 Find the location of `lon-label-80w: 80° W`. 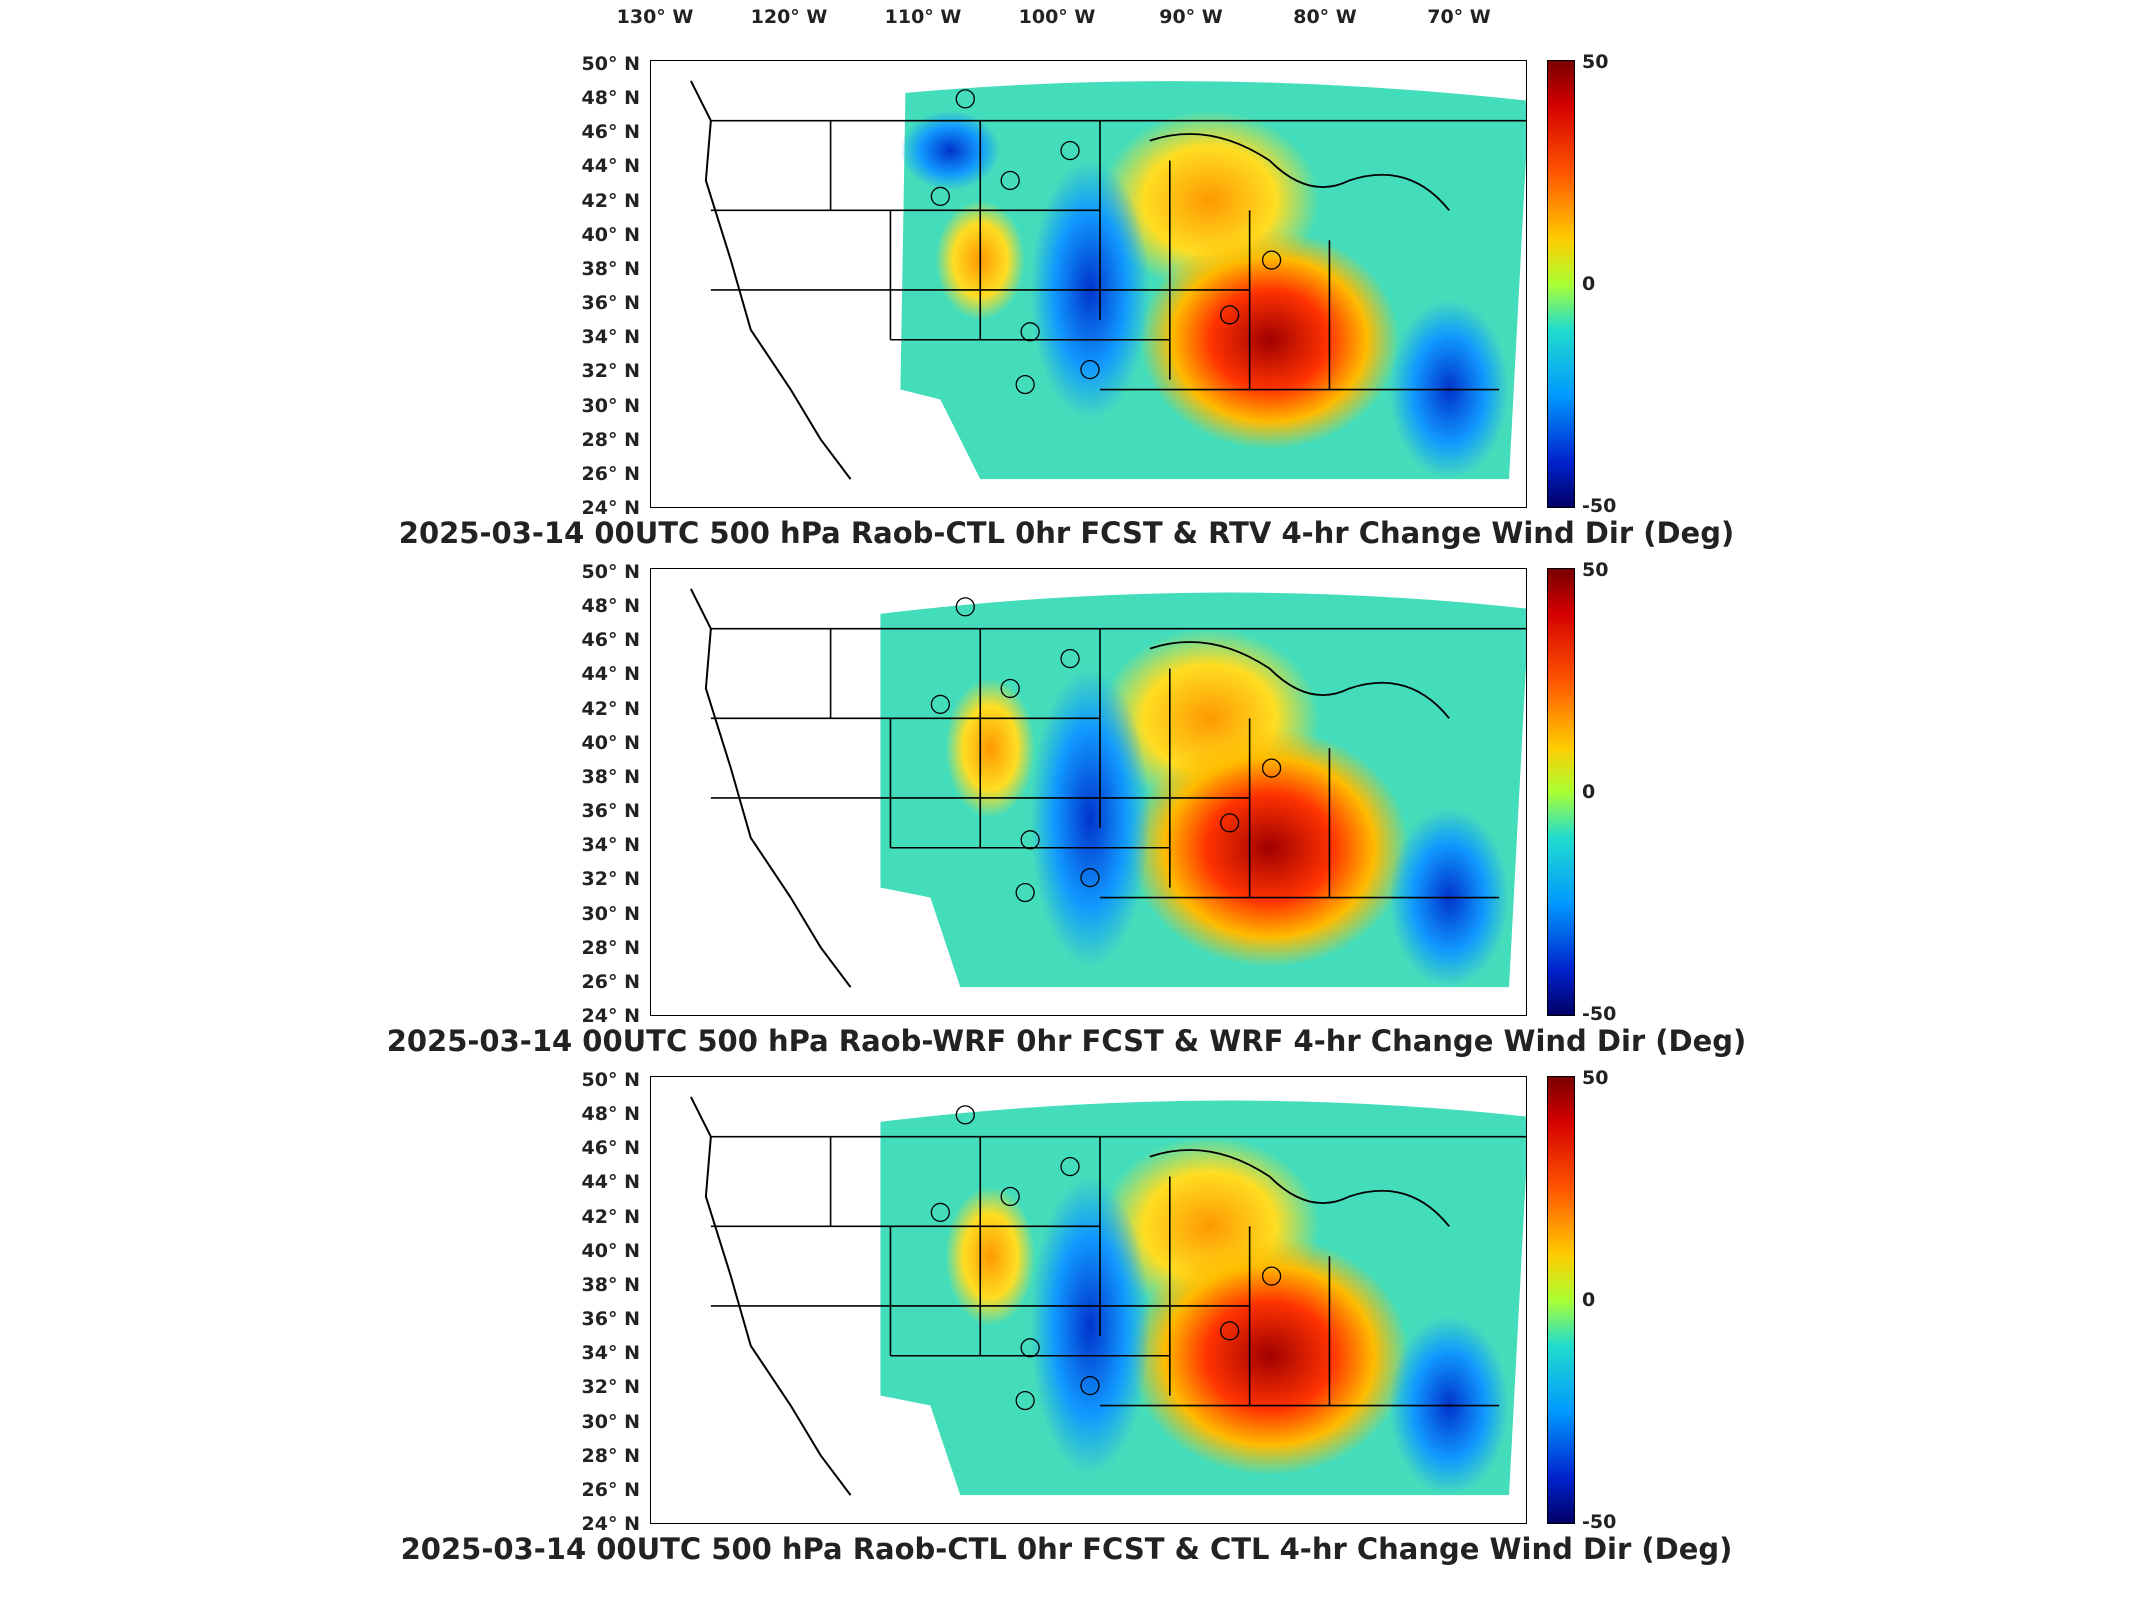

lon-label-80w: 80° W is located at coordinates (1325, 17).